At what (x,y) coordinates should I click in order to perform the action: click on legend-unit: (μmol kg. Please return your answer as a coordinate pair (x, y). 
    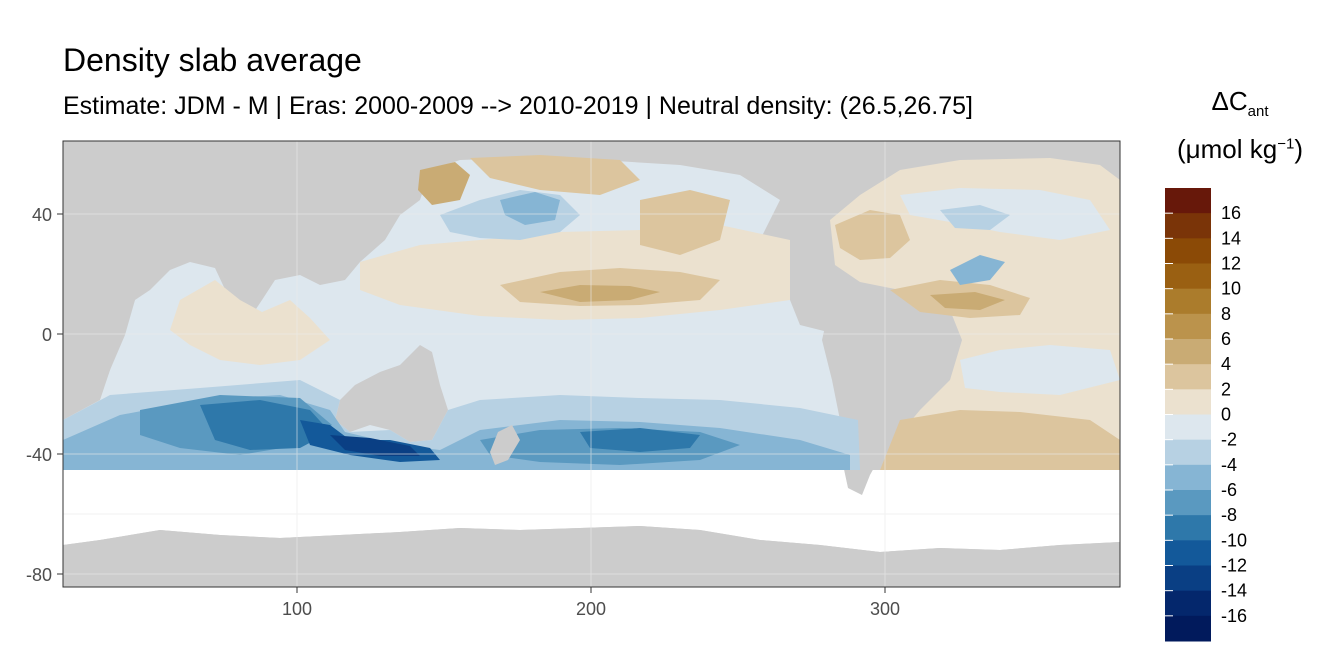
    Looking at the image, I should click on (1227, 149).